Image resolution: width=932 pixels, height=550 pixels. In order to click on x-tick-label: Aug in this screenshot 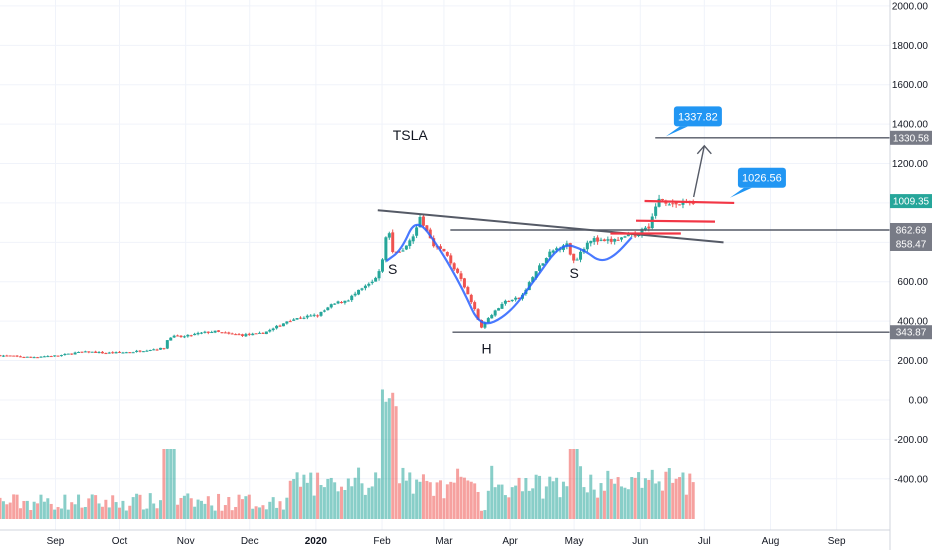, I will do `click(771, 541)`.